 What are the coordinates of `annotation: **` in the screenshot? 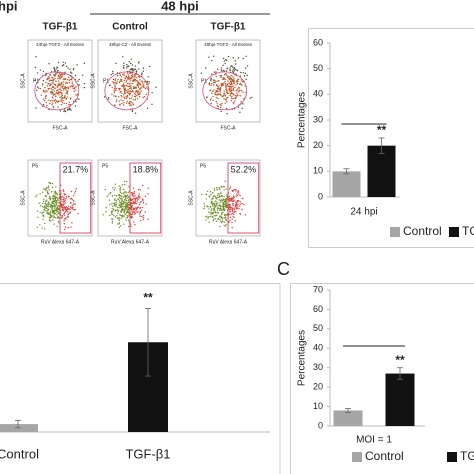 It's located at (382, 130).